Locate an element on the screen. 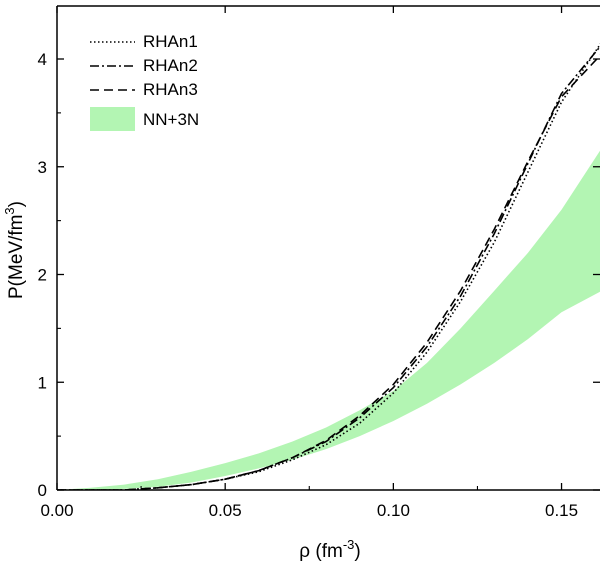 This screenshot has height=568, width=600. y-tick-label: 0 is located at coordinates (42, 490).